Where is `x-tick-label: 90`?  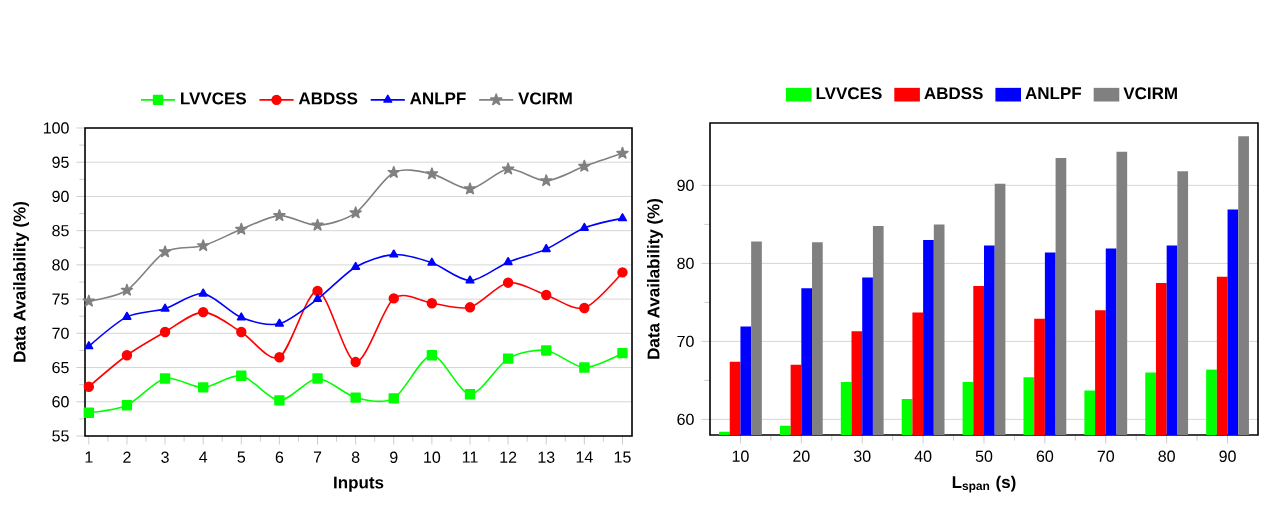 x-tick-label: 90 is located at coordinates (1227, 456).